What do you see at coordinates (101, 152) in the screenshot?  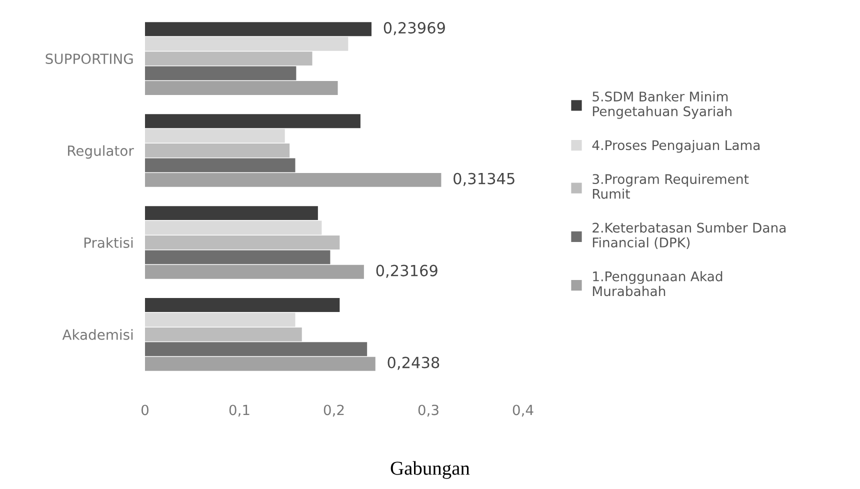 I see `y-tick-label: Regulator` at bounding box center [101, 152].